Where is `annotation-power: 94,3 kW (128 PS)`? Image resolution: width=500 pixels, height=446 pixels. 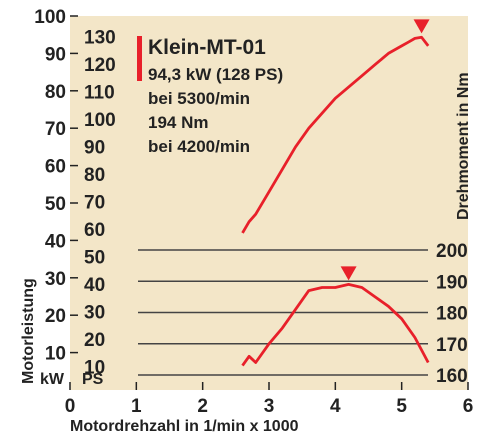 annotation-power: 94,3 kW (128 PS) is located at coordinates (215, 74).